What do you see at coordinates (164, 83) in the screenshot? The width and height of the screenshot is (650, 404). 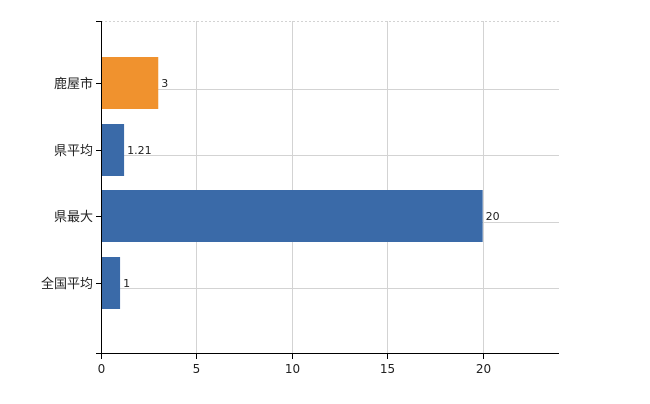 I see `data-label: 3` at bounding box center [164, 83].